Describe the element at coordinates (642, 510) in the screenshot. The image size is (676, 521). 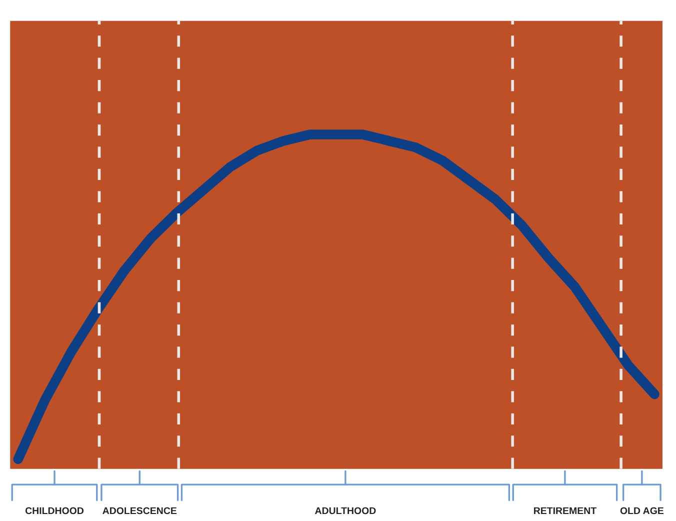
I see `text: OLD AGE` at that location.